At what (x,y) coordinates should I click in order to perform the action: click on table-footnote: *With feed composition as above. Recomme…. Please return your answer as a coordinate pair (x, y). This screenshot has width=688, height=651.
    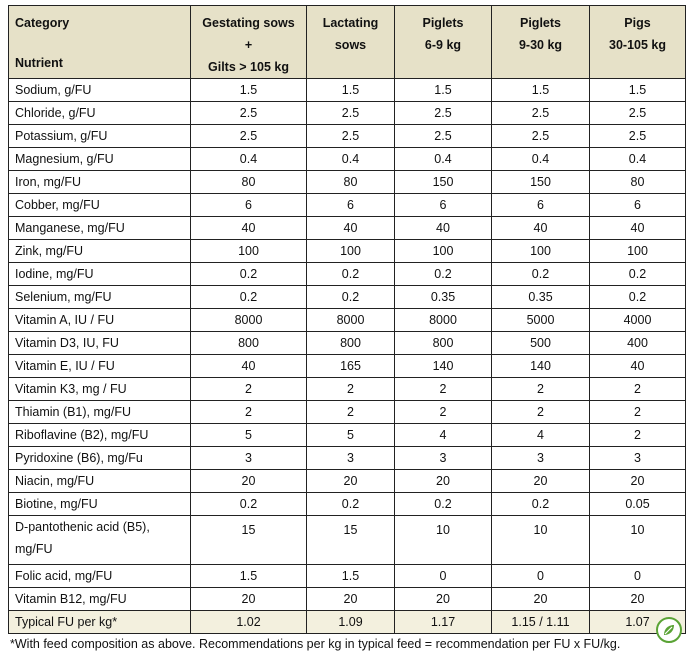
    Looking at the image, I should click on (315, 644).